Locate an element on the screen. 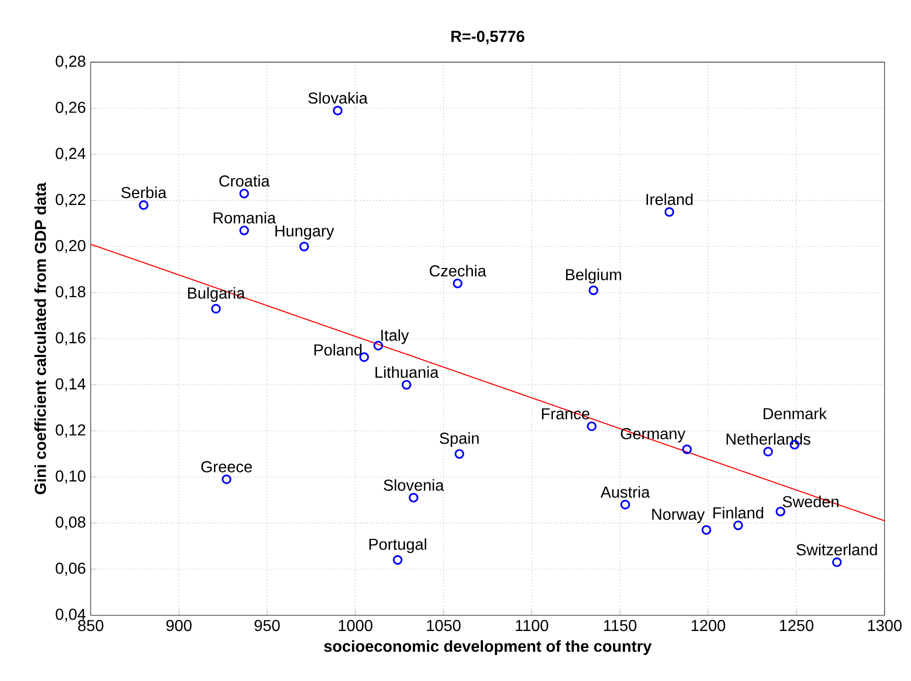 The width and height of the screenshot is (911, 681). y-tick-label: 0,08 is located at coordinates (71, 523).